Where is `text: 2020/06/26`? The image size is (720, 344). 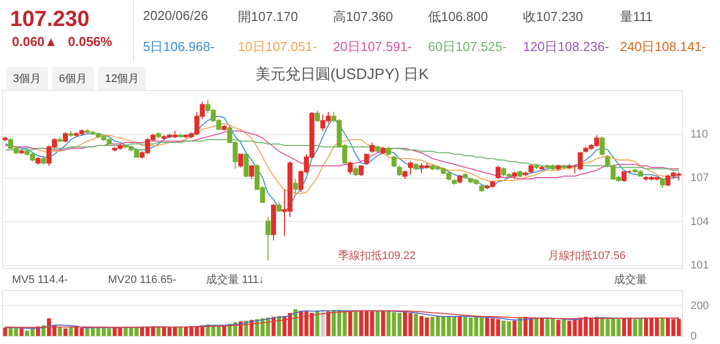 text: 2020/06/26 is located at coordinates (175, 15).